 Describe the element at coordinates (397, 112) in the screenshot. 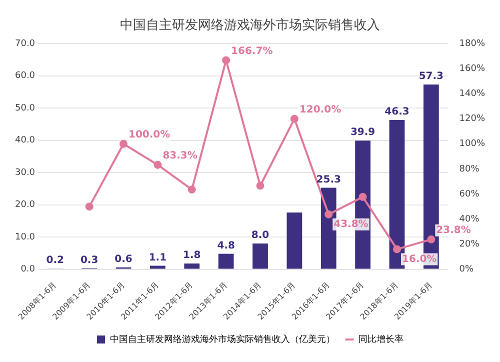

I see `data-label: 46.3` at that location.